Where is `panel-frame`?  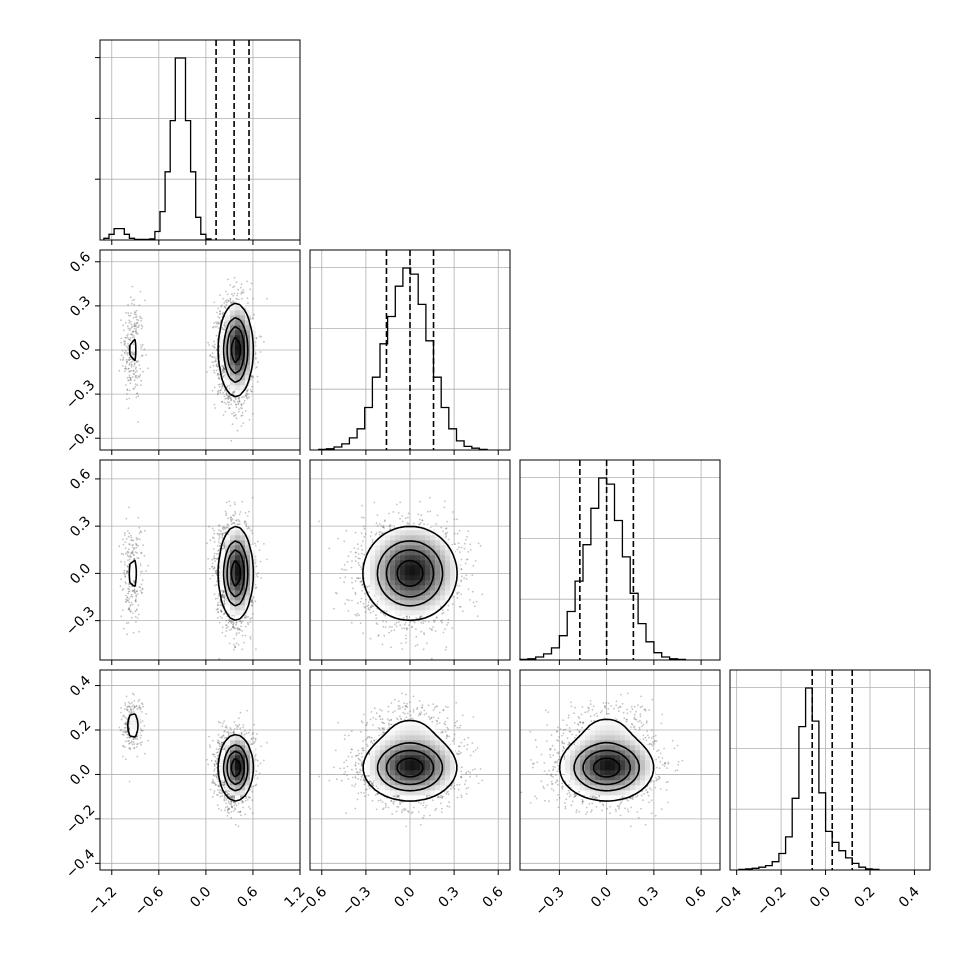 panel-frame is located at coordinates (620, 560).